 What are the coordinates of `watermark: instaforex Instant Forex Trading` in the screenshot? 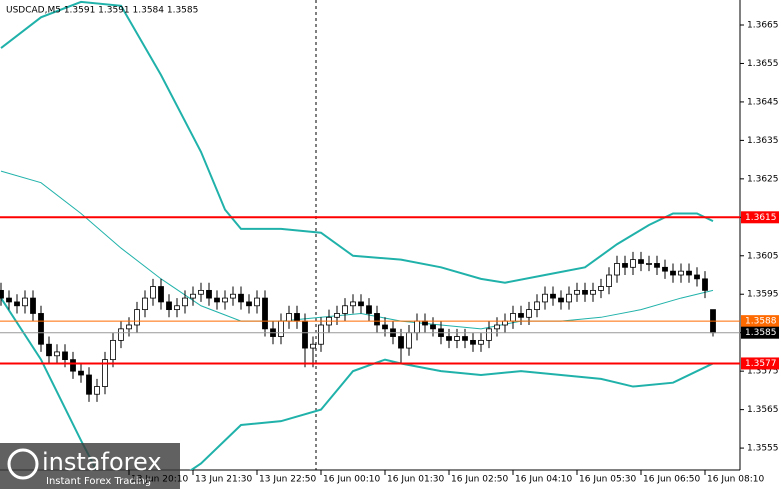 It's located at (90, 466).